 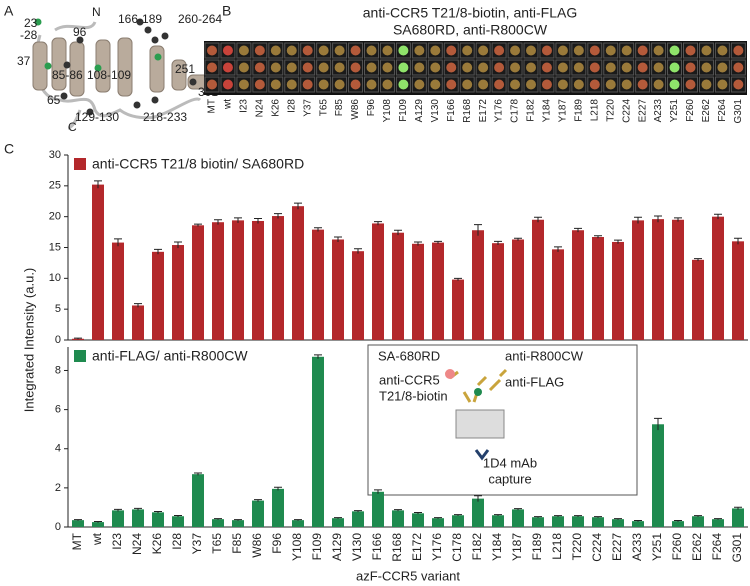 I want to click on x-tick-label: Y184, so click(x=497, y=547).